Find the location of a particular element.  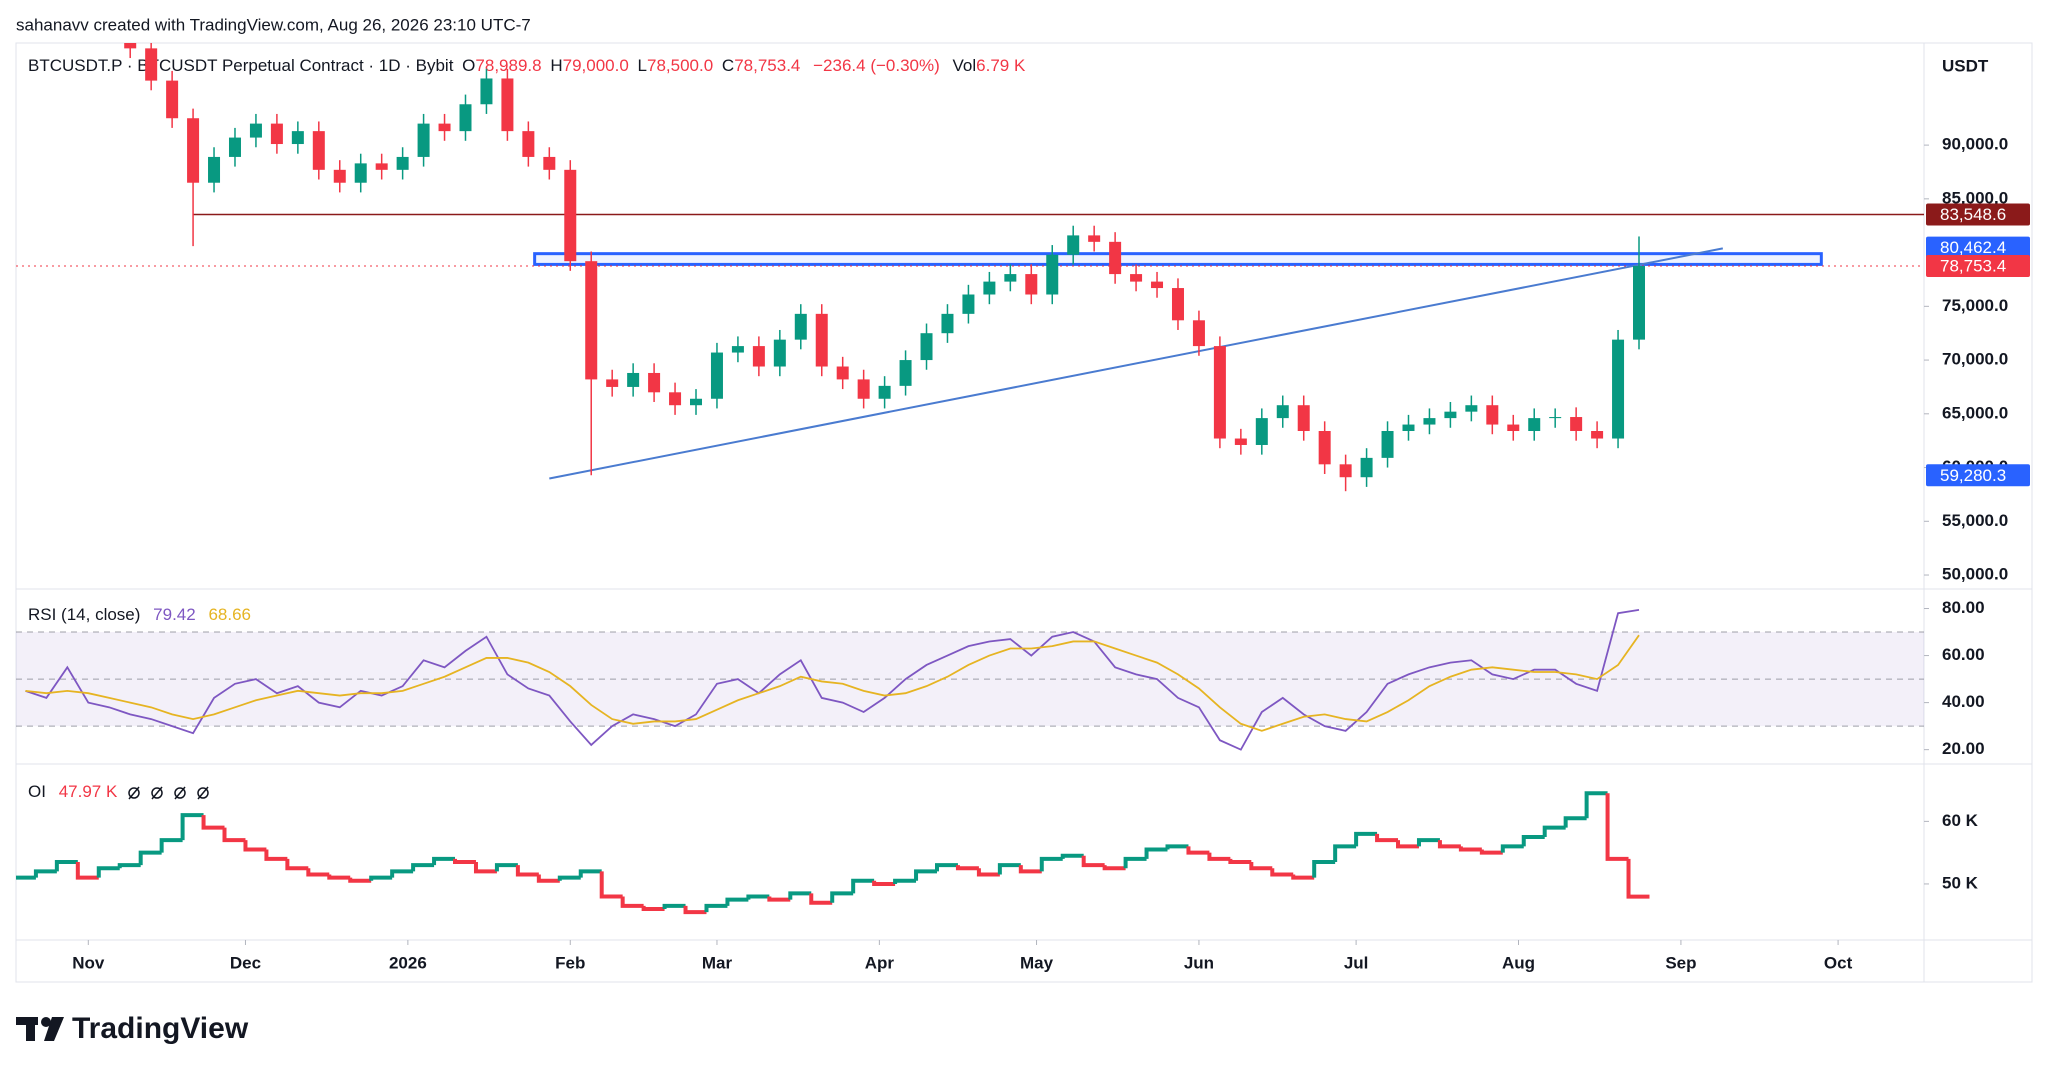

y-tick-label: 50 K is located at coordinates (1960, 882).